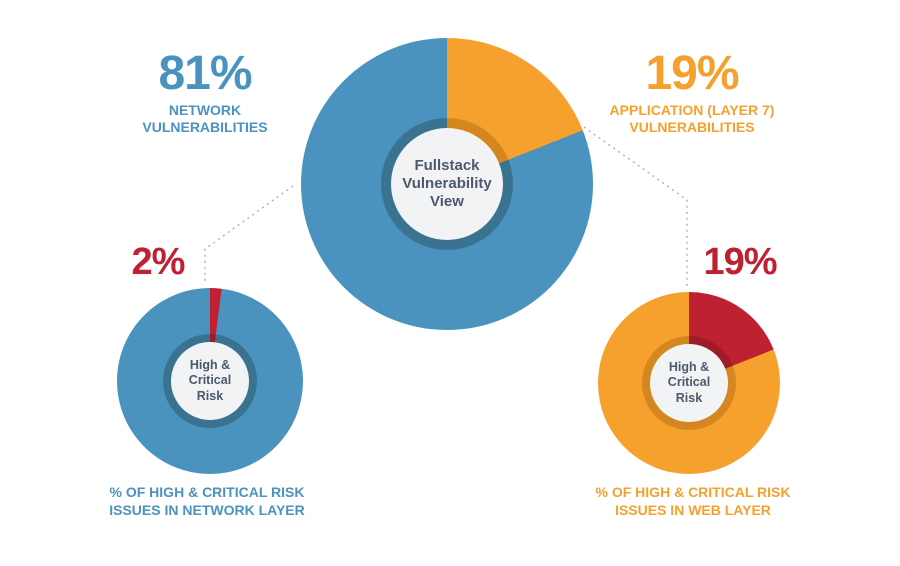  I want to click on web-risk-donut: High & Critical Risk, so click(689, 383).